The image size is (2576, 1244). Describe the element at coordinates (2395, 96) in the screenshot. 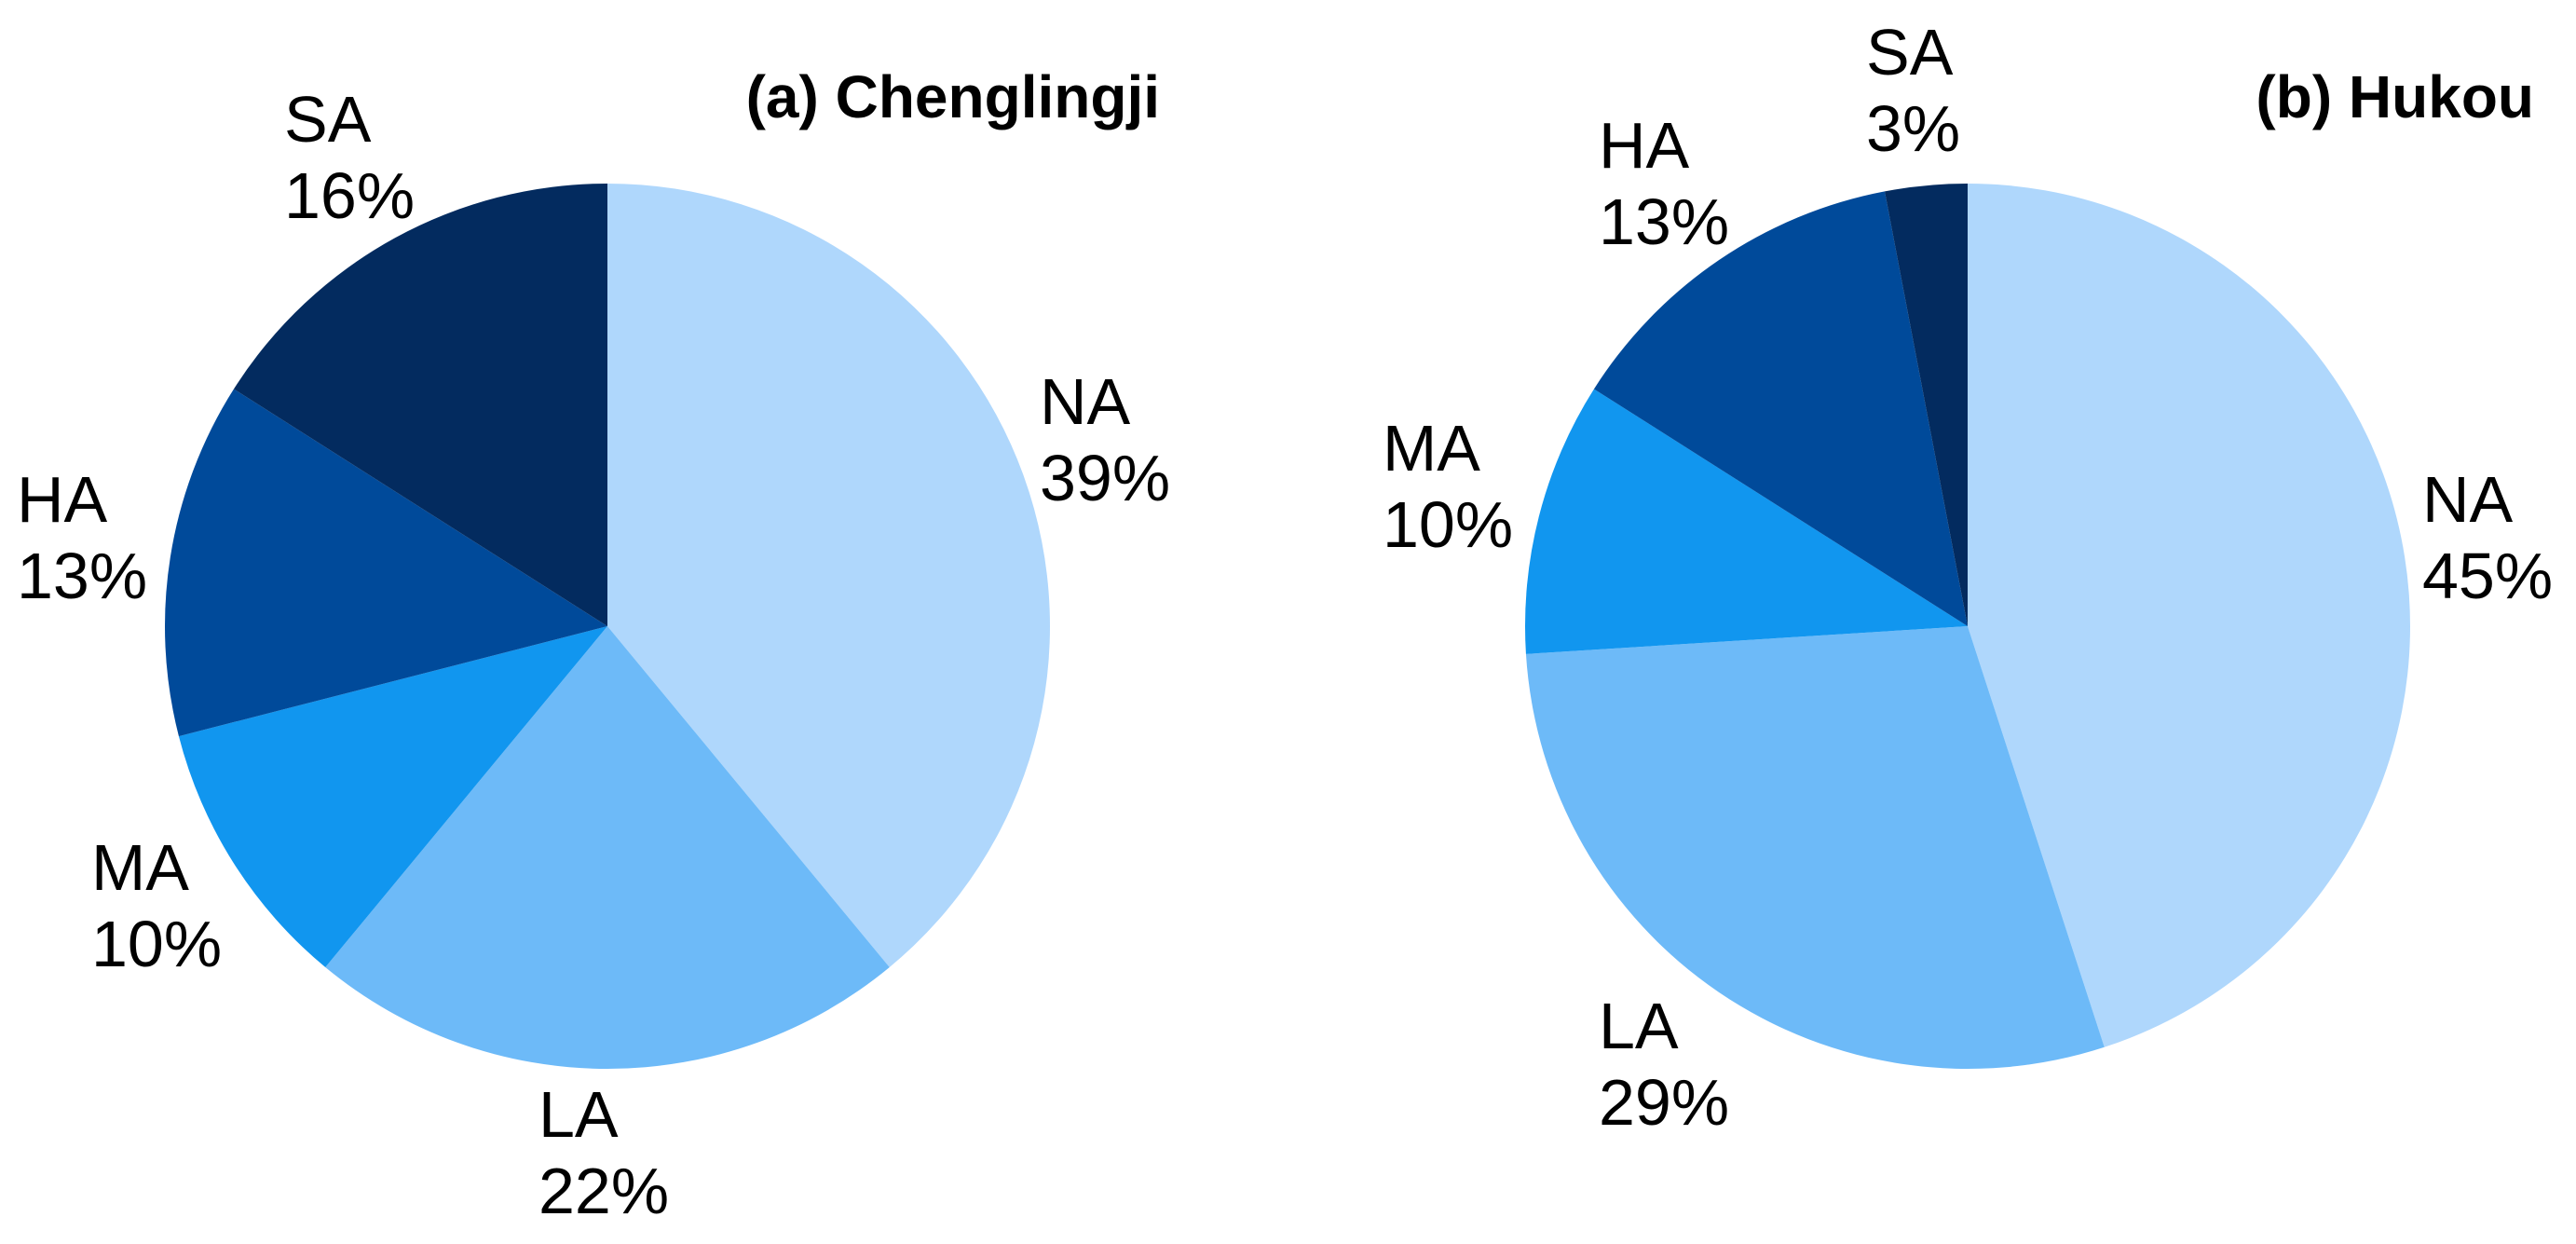

I see `chart-title: (b) Hukou` at that location.